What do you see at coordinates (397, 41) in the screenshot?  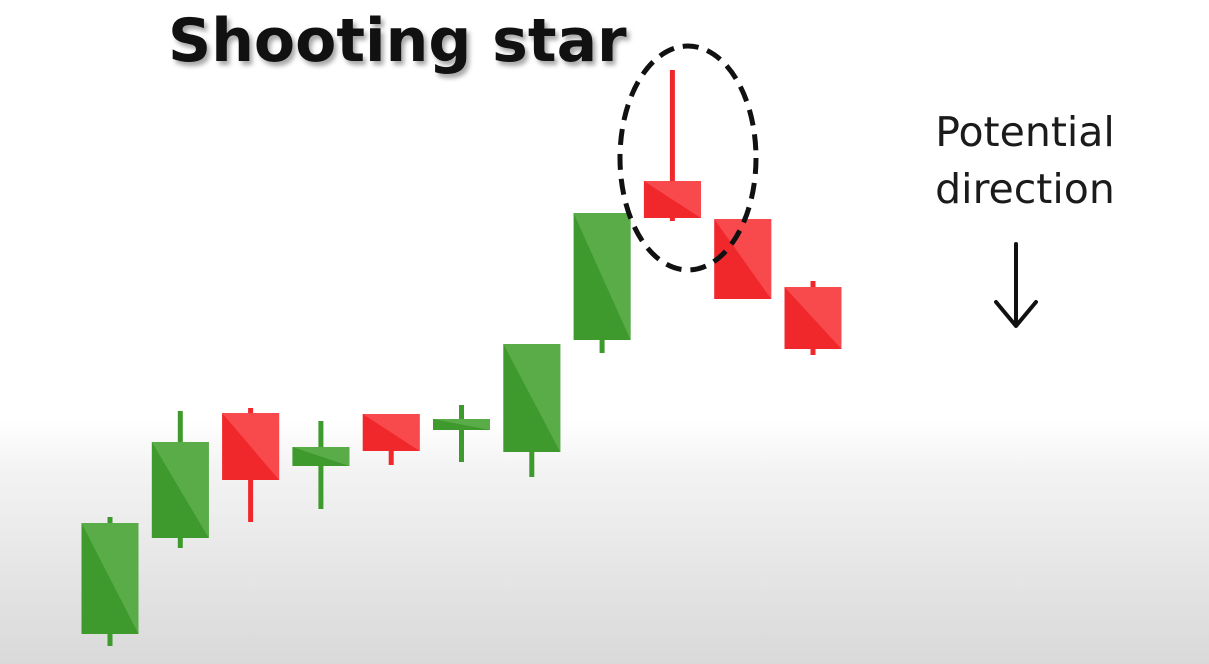 I see `chart-title: Shooting star` at bounding box center [397, 41].